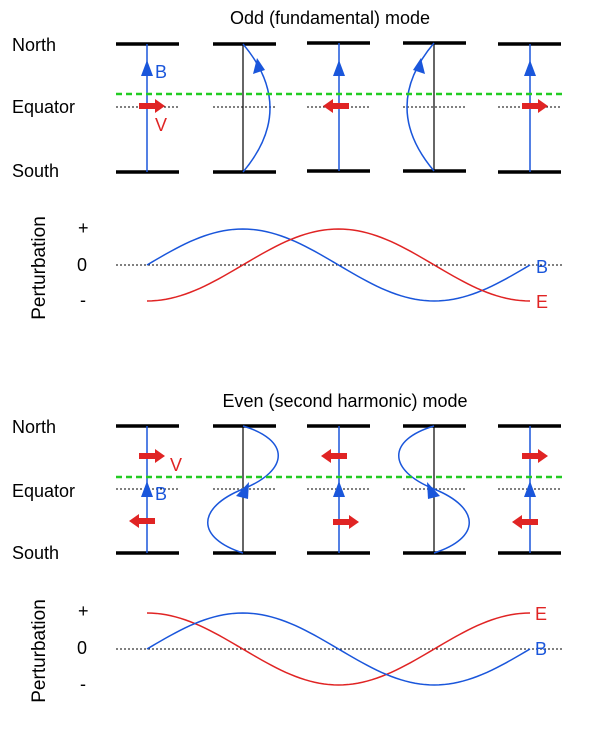 This screenshot has height=752, width=596. What do you see at coordinates (83, 611) in the screenshot?
I see `even-tick-plus: +` at bounding box center [83, 611].